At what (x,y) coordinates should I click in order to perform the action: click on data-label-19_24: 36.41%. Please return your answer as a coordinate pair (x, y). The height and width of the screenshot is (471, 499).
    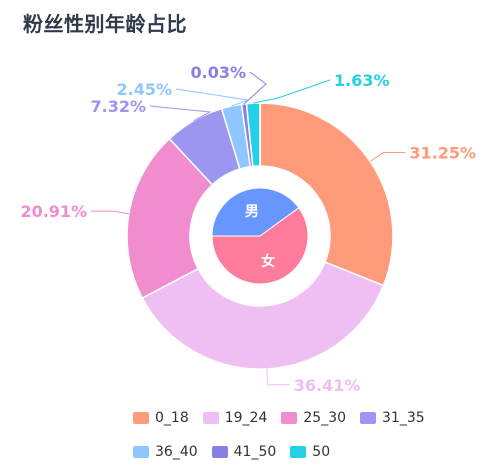
    Looking at the image, I should click on (327, 385).